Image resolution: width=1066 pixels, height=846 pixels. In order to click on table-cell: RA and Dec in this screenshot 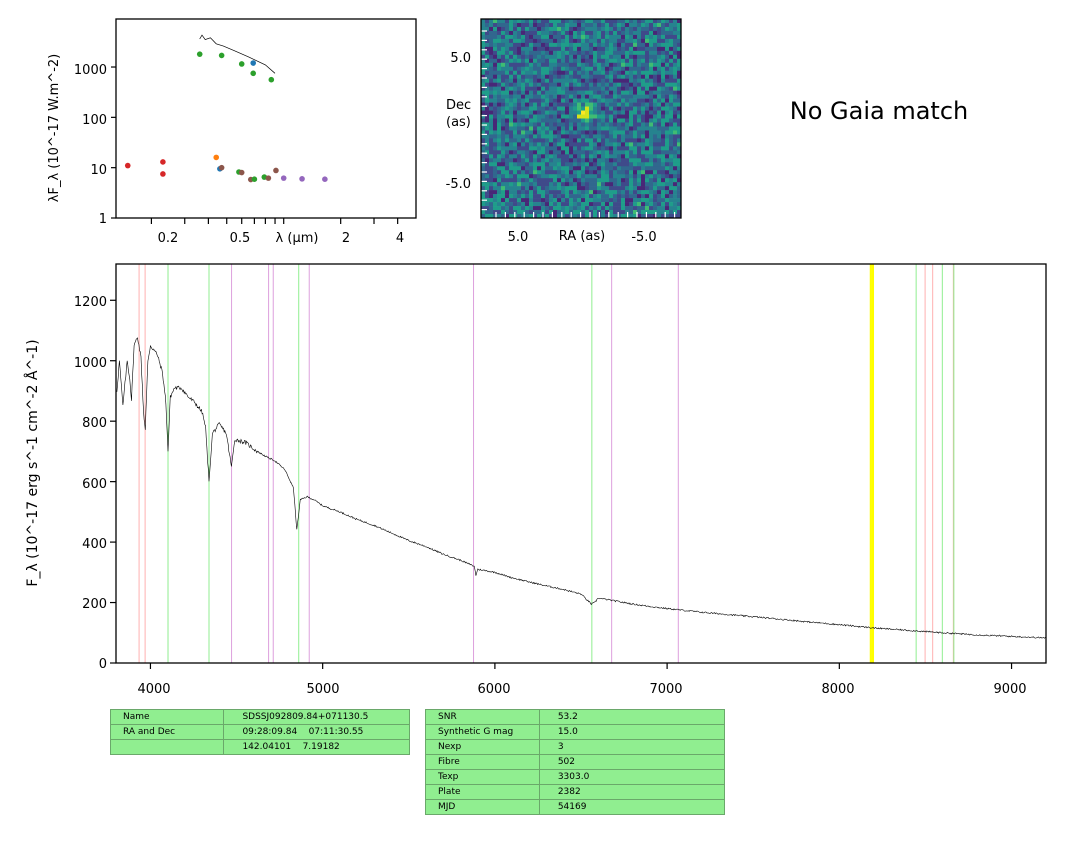, I will do `click(167, 732)`.